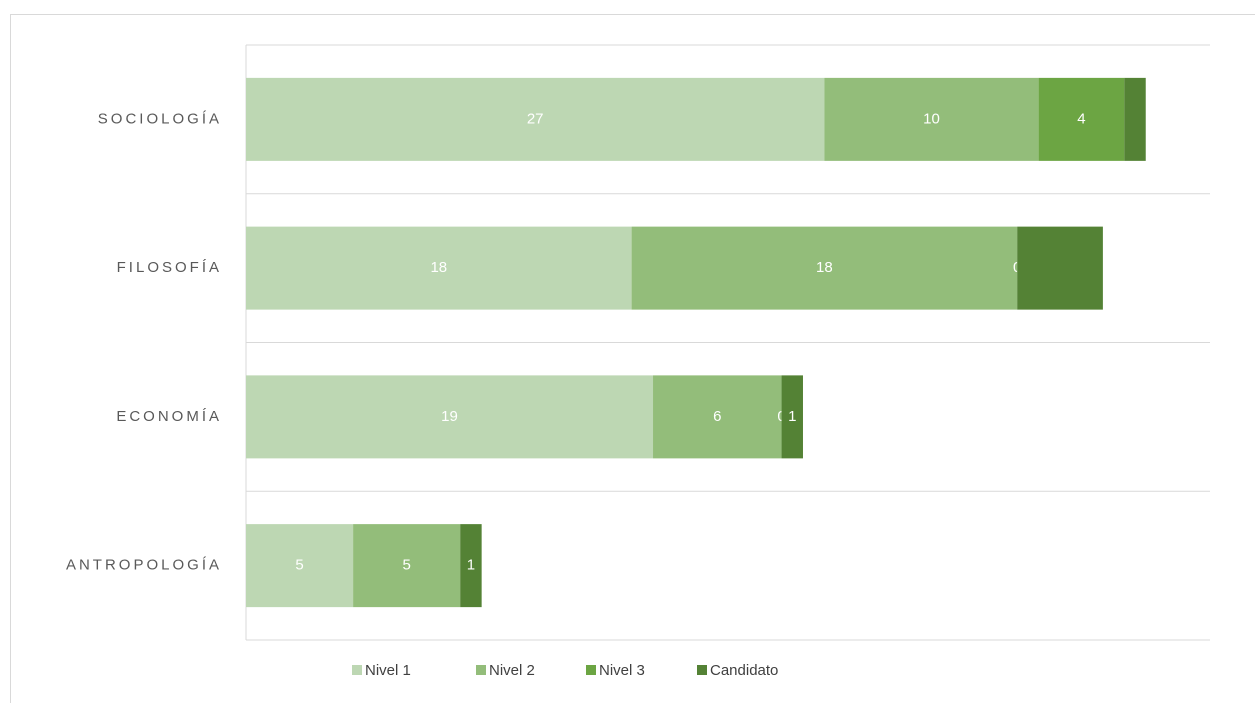  I want to click on legend-label: Nivel 3, so click(622, 670).